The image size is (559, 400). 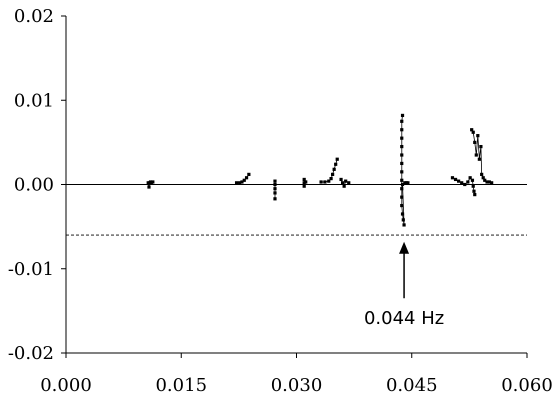 I want to click on annotation-label: 0.044 Hz, so click(x=404, y=318).